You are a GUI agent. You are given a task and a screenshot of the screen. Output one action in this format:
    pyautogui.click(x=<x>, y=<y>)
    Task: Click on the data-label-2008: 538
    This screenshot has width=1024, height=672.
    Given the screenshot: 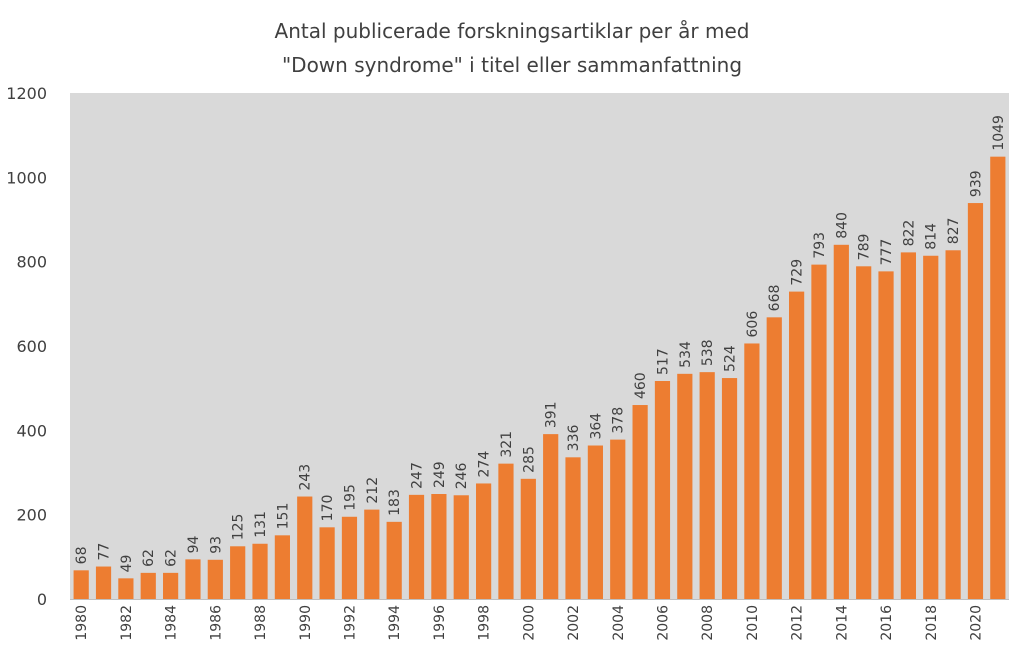 What is the action you would take?
    pyautogui.click(x=708, y=352)
    